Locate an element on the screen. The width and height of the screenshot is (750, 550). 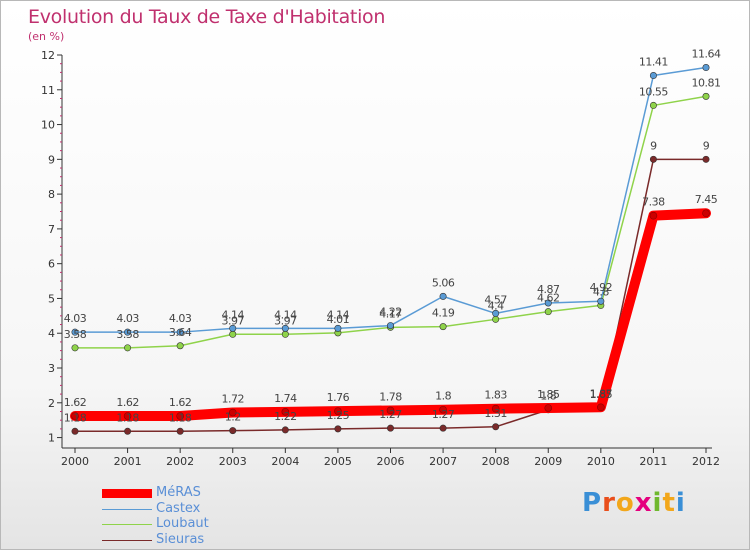
legend-label: Loubaut is located at coordinates (182, 523).